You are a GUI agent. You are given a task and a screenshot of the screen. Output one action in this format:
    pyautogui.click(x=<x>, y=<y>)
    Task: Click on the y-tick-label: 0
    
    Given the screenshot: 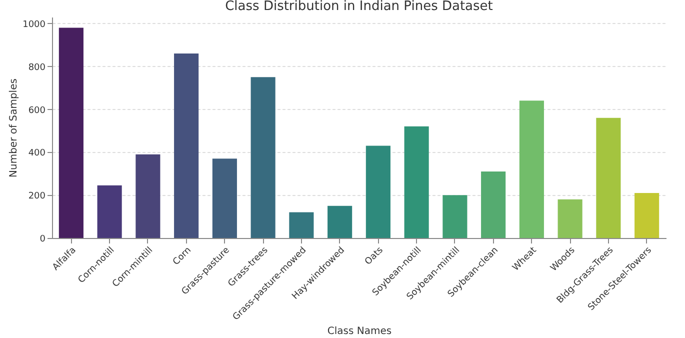 What is the action you would take?
    pyautogui.click(x=43, y=239)
    